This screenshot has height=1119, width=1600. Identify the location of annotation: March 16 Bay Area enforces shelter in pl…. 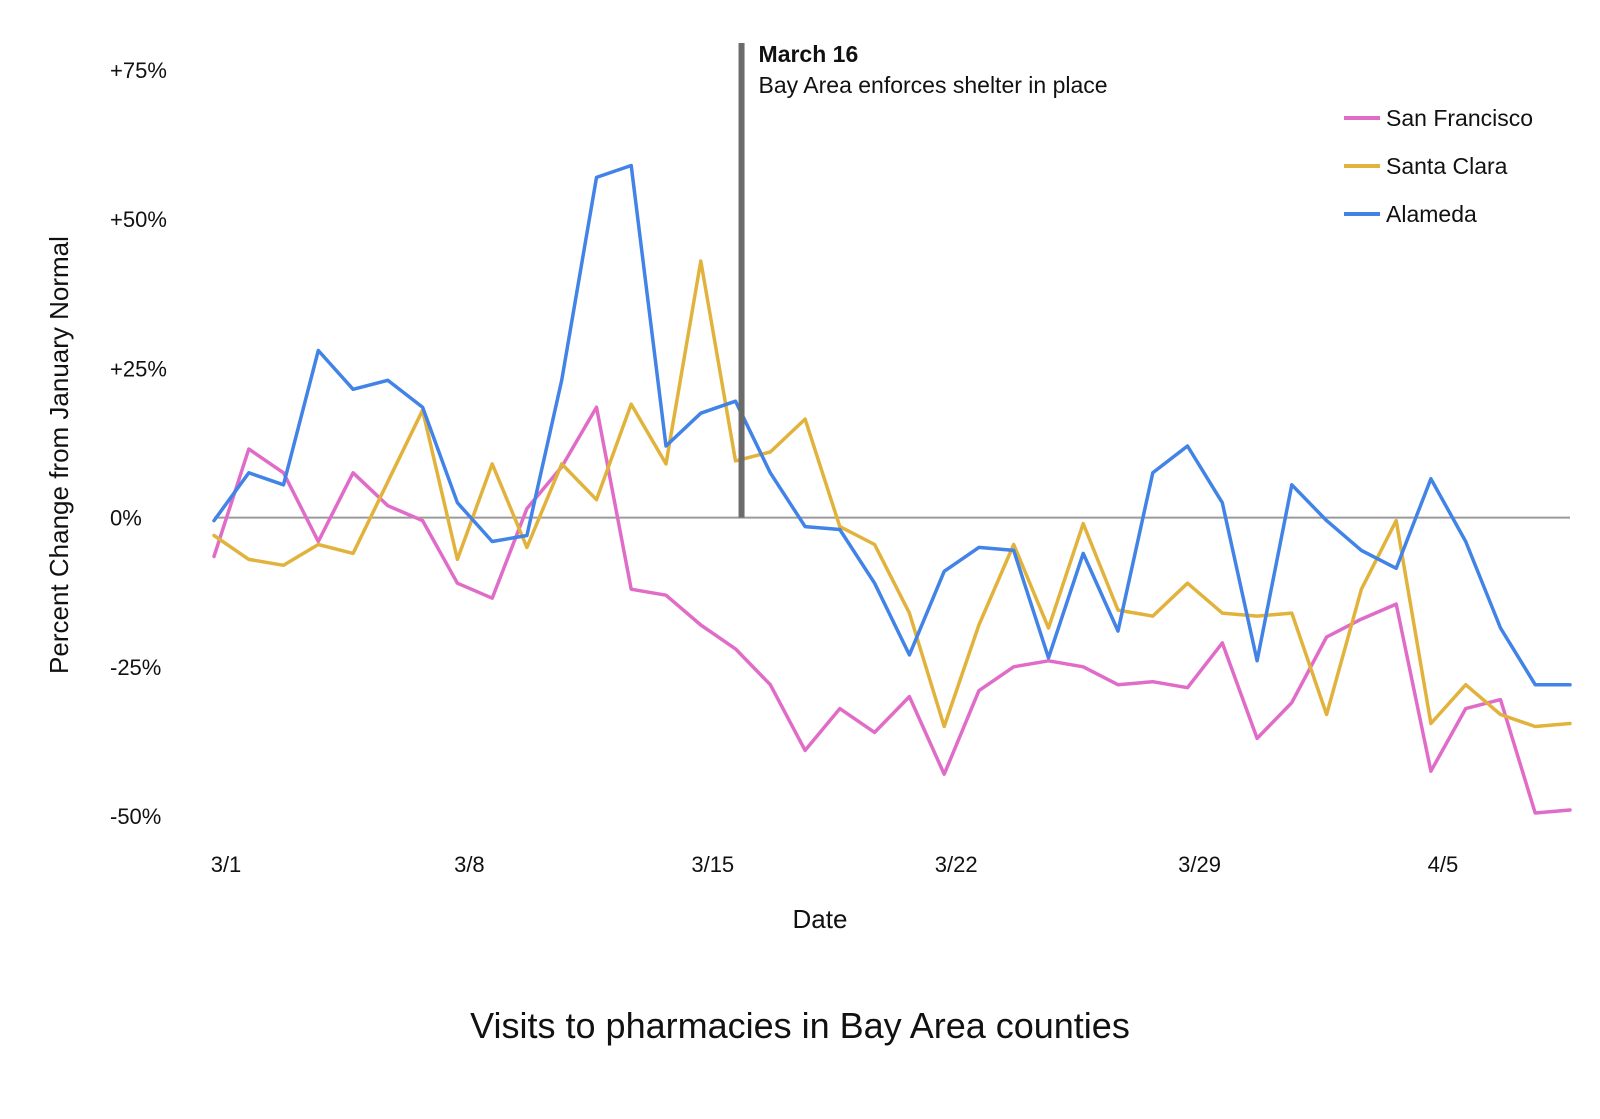
(923, 279).